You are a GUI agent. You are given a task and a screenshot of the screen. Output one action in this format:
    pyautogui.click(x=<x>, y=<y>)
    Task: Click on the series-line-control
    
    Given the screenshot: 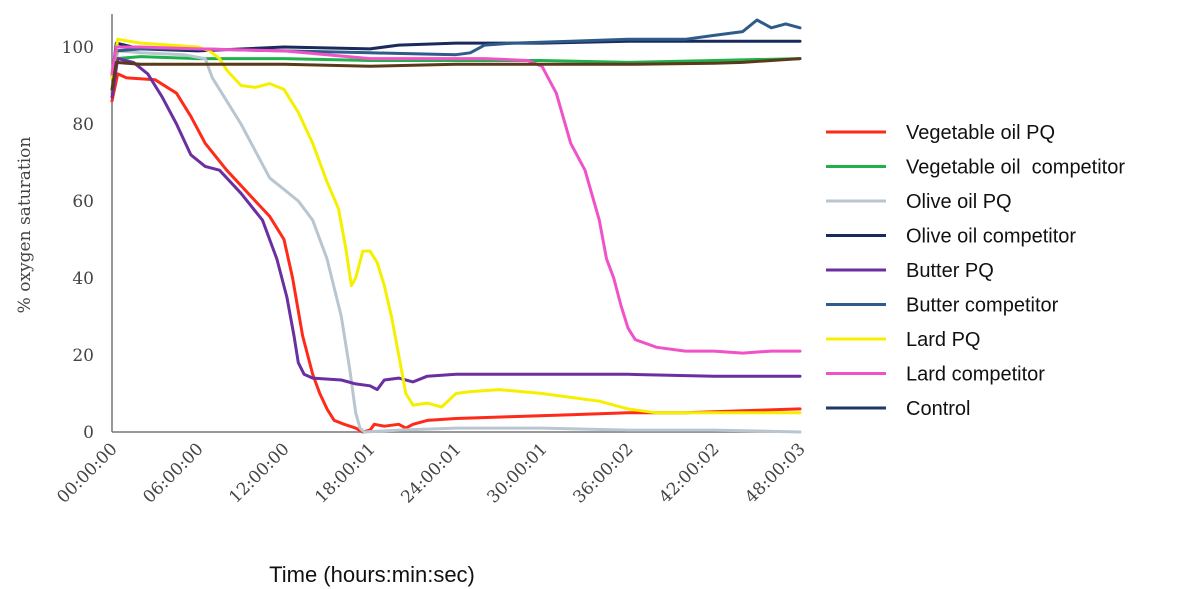 What is the action you would take?
    pyautogui.click(x=456, y=74)
    